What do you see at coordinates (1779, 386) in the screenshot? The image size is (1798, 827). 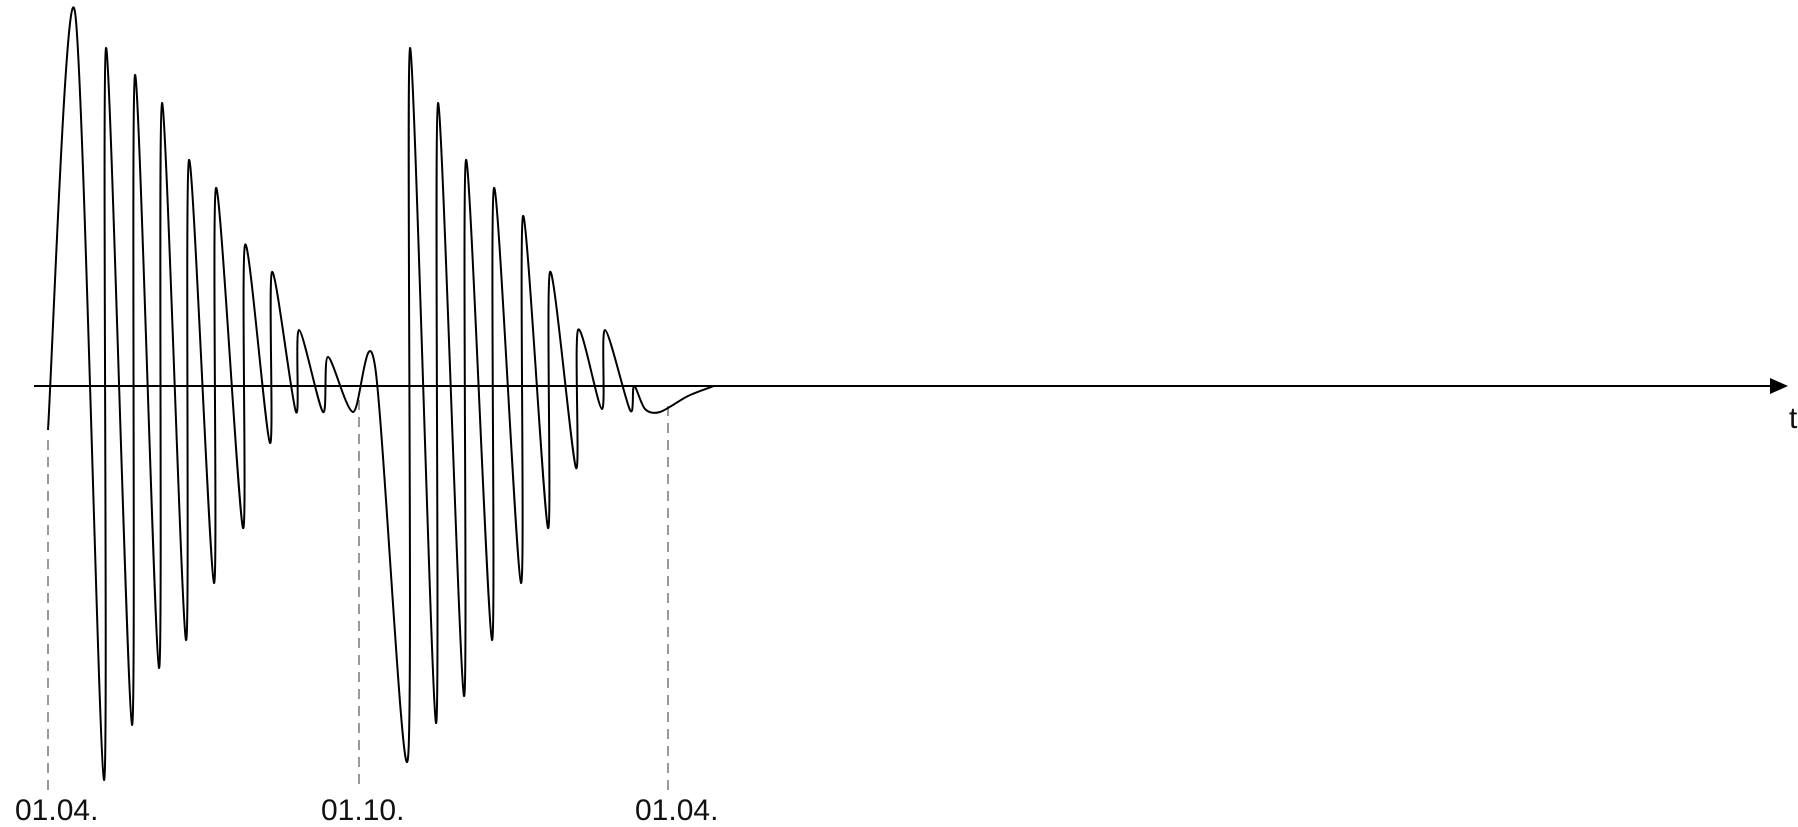 I see `time-axis-arrowhead` at bounding box center [1779, 386].